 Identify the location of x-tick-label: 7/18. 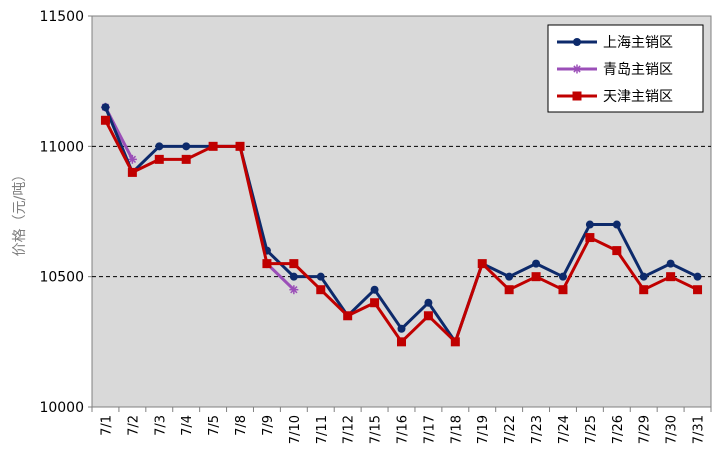
(456, 429).